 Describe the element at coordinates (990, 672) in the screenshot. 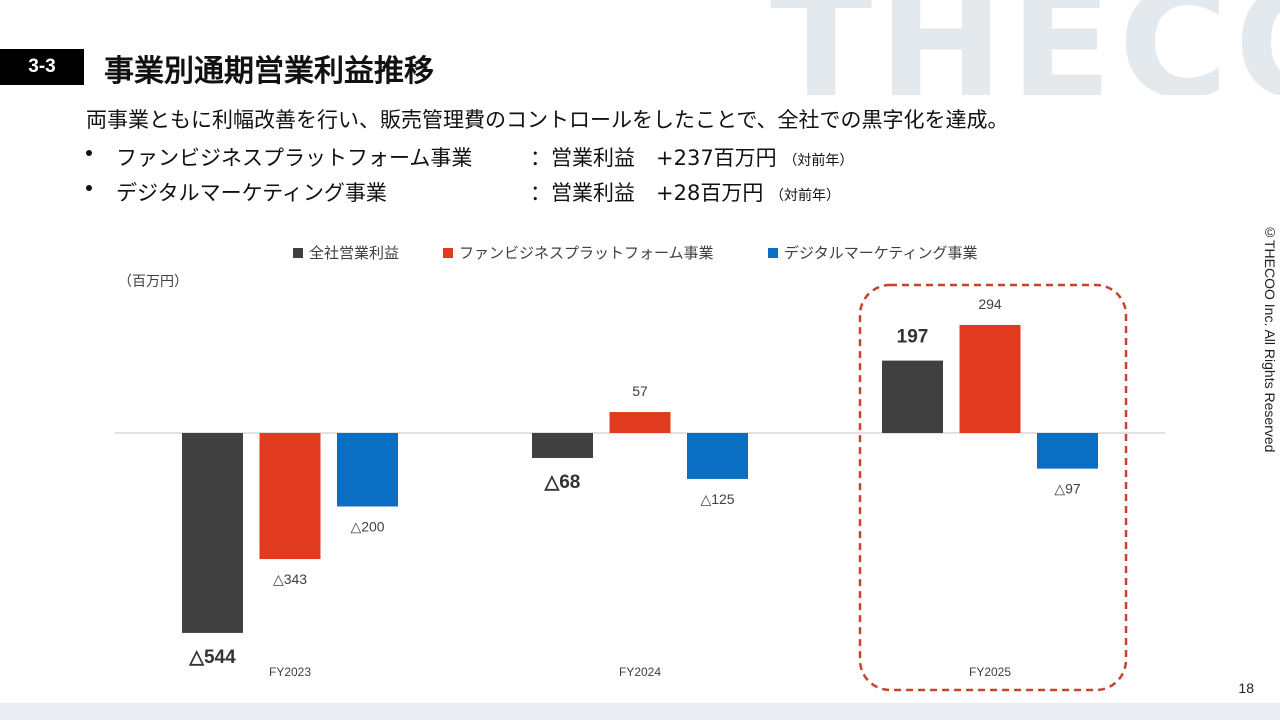

I see `category-label: FY2025` at that location.